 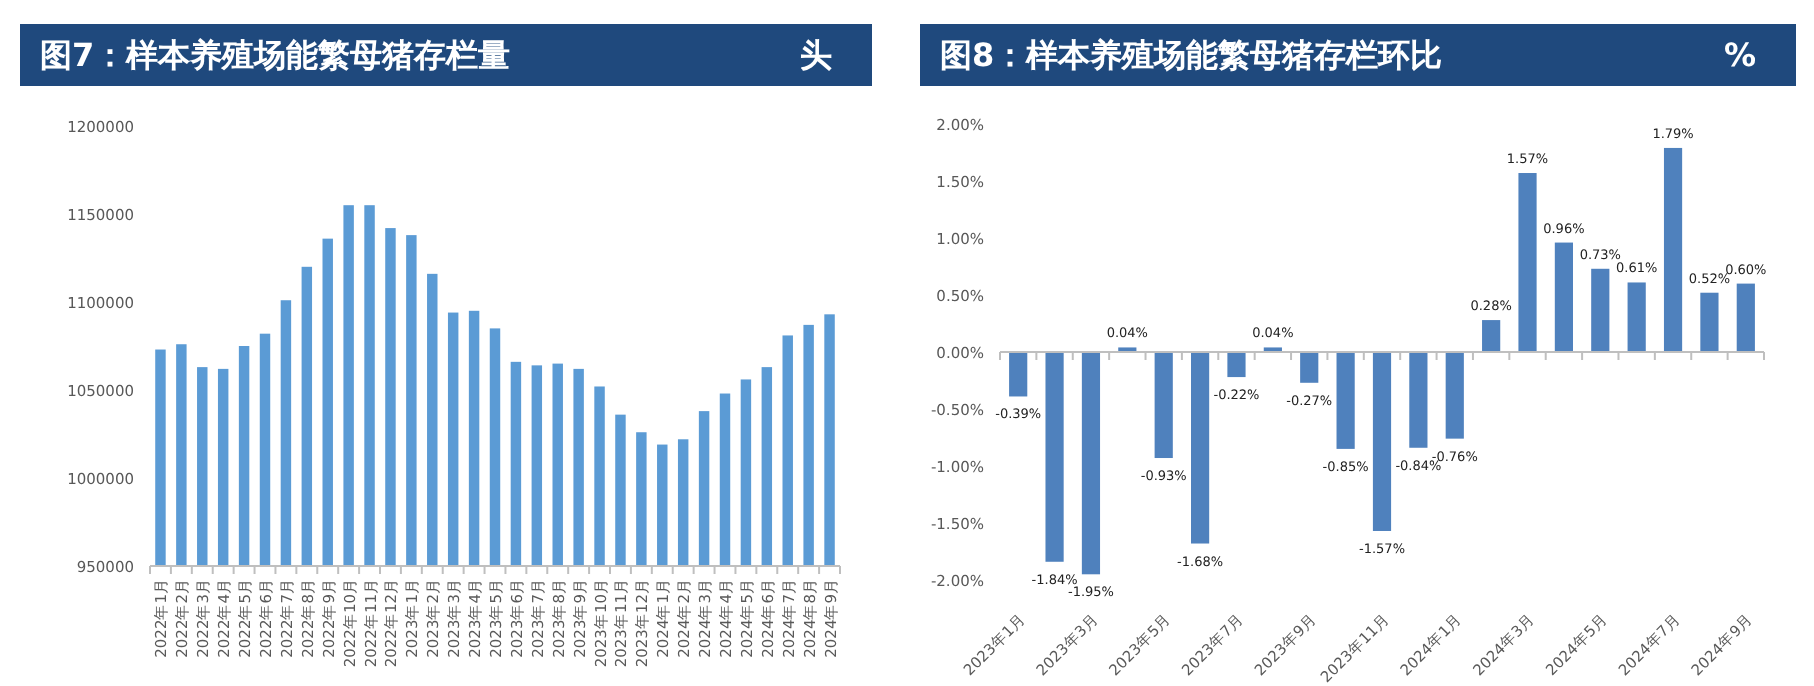 I want to click on chart-subtitle: %, so click(x=1739, y=55).